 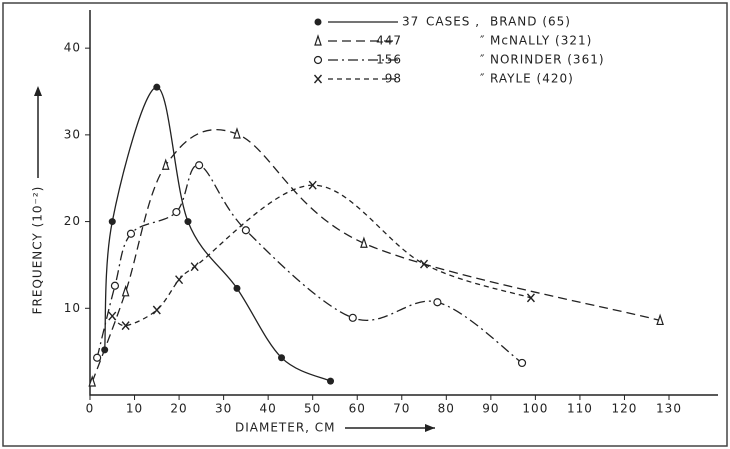 What do you see at coordinates (285, 428) in the screenshot?
I see `x-axis-label: DIAMETER, CM` at bounding box center [285, 428].